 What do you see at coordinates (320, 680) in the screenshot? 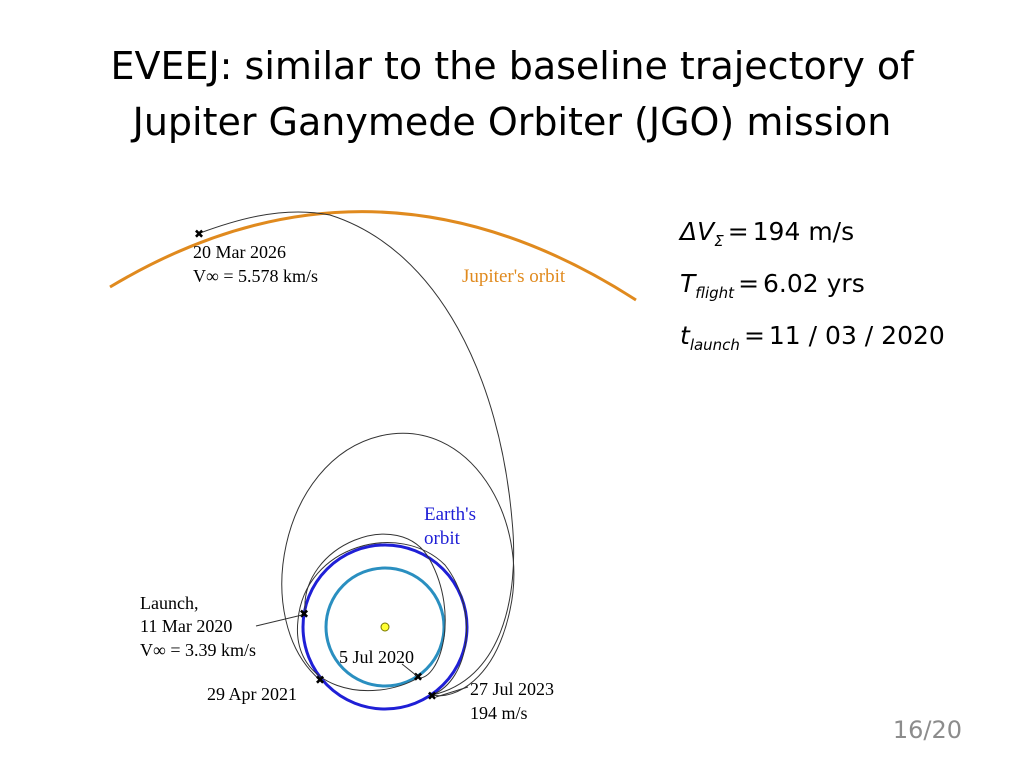
I see `earth-flyby-marker: ✖` at bounding box center [320, 680].